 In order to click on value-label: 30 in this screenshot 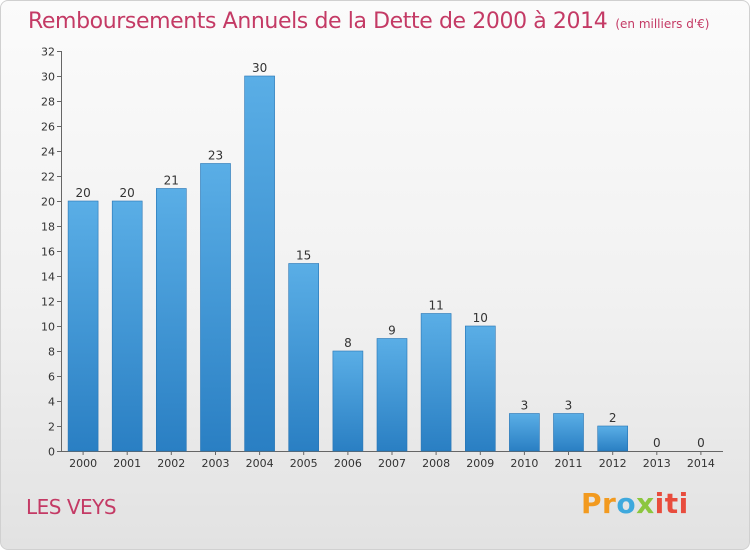, I will do `click(259, 68)`.